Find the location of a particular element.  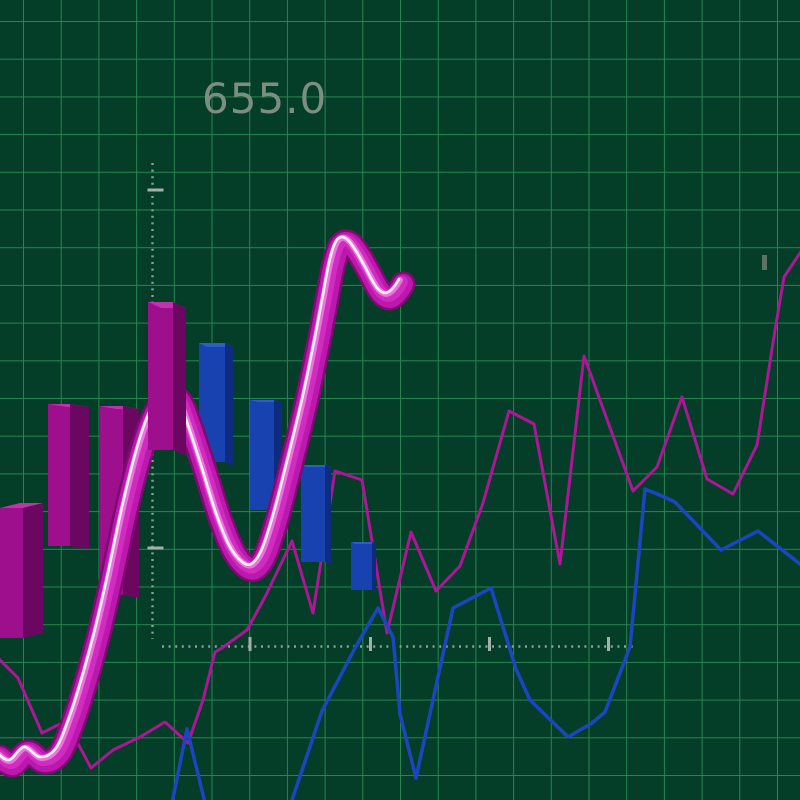

blue-3d-bars is located at coordinates (287, 467).